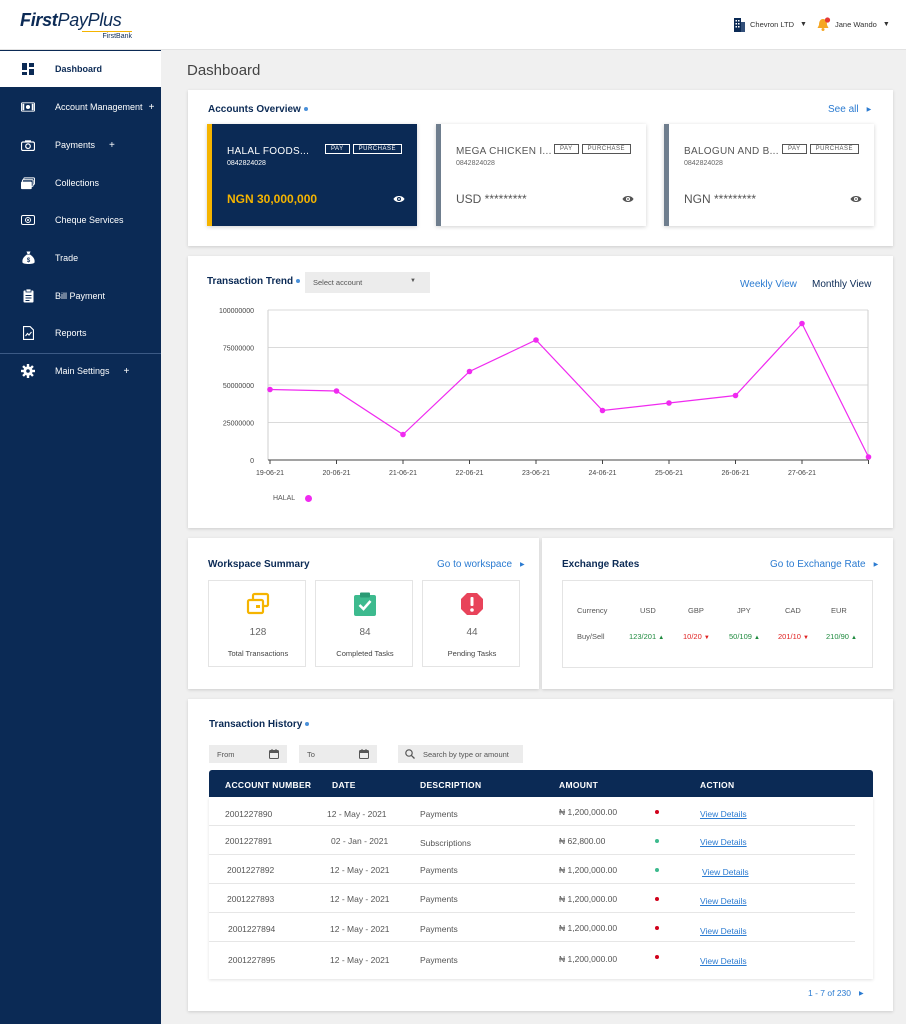  I want to click on sidebar-item-cheque-services: Cheque Services, so click(80, 220).